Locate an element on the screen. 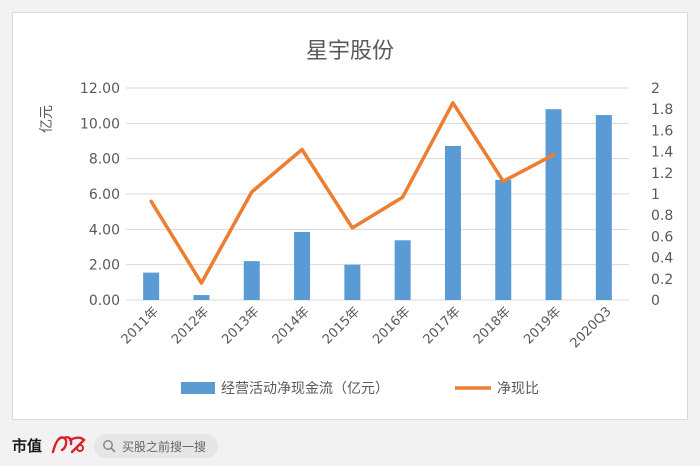 This screenshot has height=466, width=700. footer: 市值 买股之前搜一搜 is located at coordinates (350, 446).